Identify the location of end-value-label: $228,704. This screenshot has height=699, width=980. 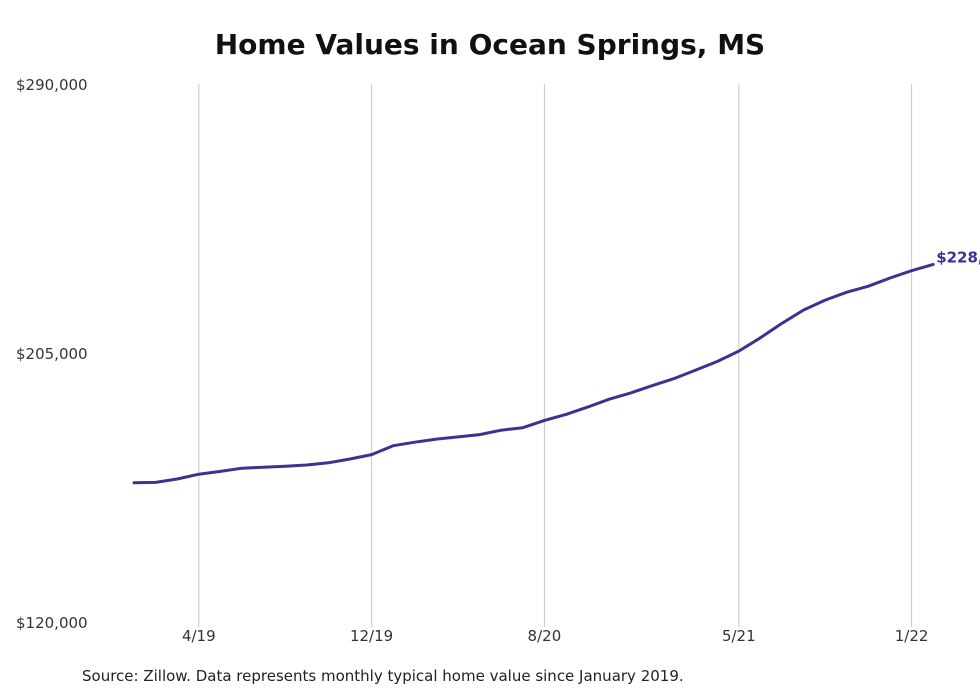
(958, 257).